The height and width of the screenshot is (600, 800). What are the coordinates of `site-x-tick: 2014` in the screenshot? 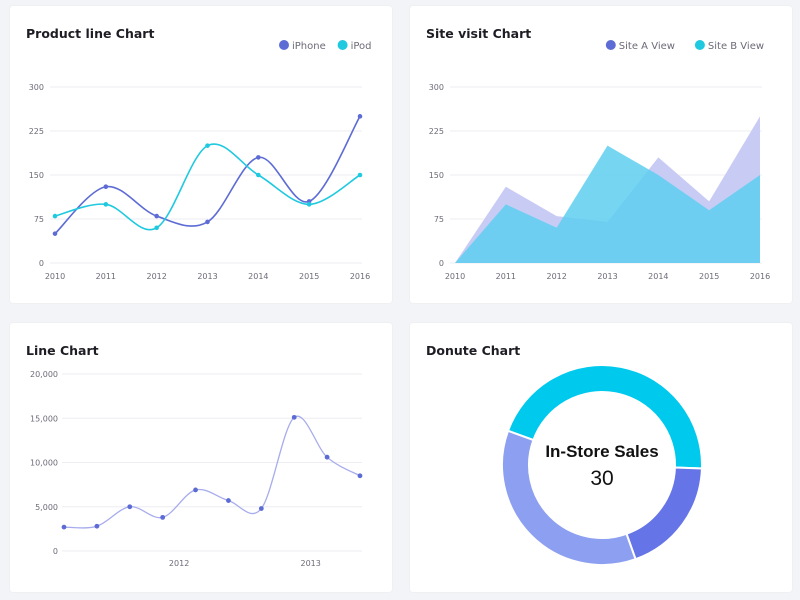 It's located at (658, 276).